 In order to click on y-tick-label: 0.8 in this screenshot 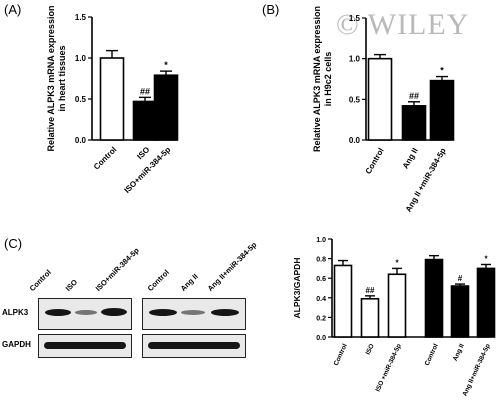, I will do `click(321, 260)`.